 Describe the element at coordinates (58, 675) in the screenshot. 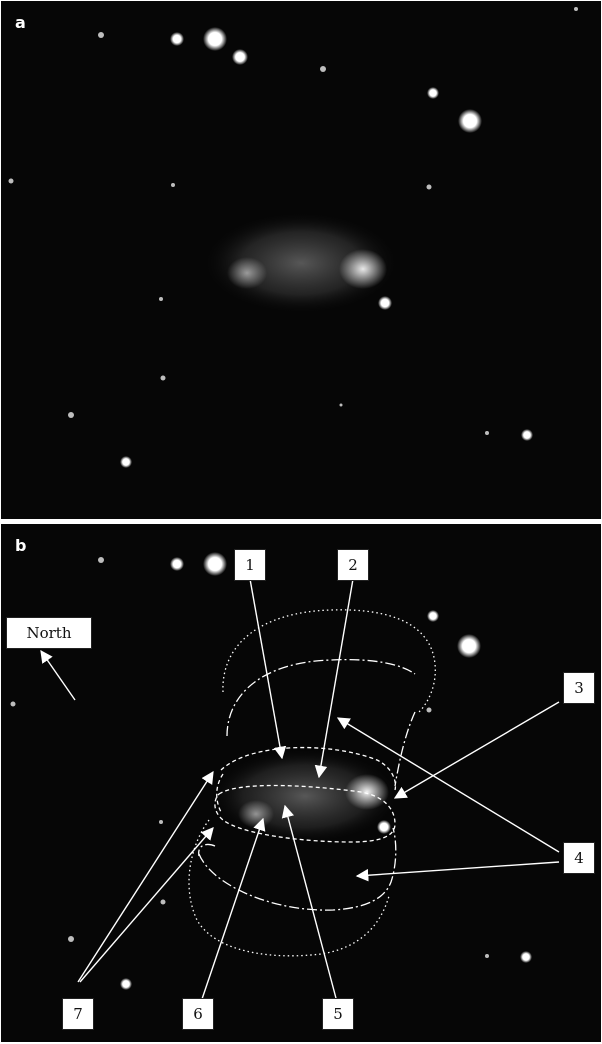

I see `north-arrow` at that location.